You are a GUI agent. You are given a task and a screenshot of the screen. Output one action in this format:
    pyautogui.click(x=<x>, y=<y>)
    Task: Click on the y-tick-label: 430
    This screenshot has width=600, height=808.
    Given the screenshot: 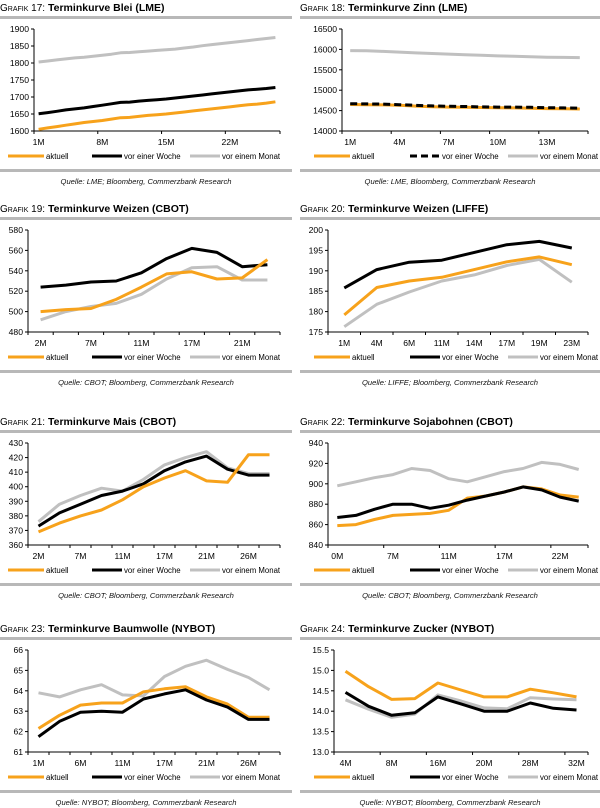 What is the action you would take?
    pyautogui.click(x=16, y=443)
    